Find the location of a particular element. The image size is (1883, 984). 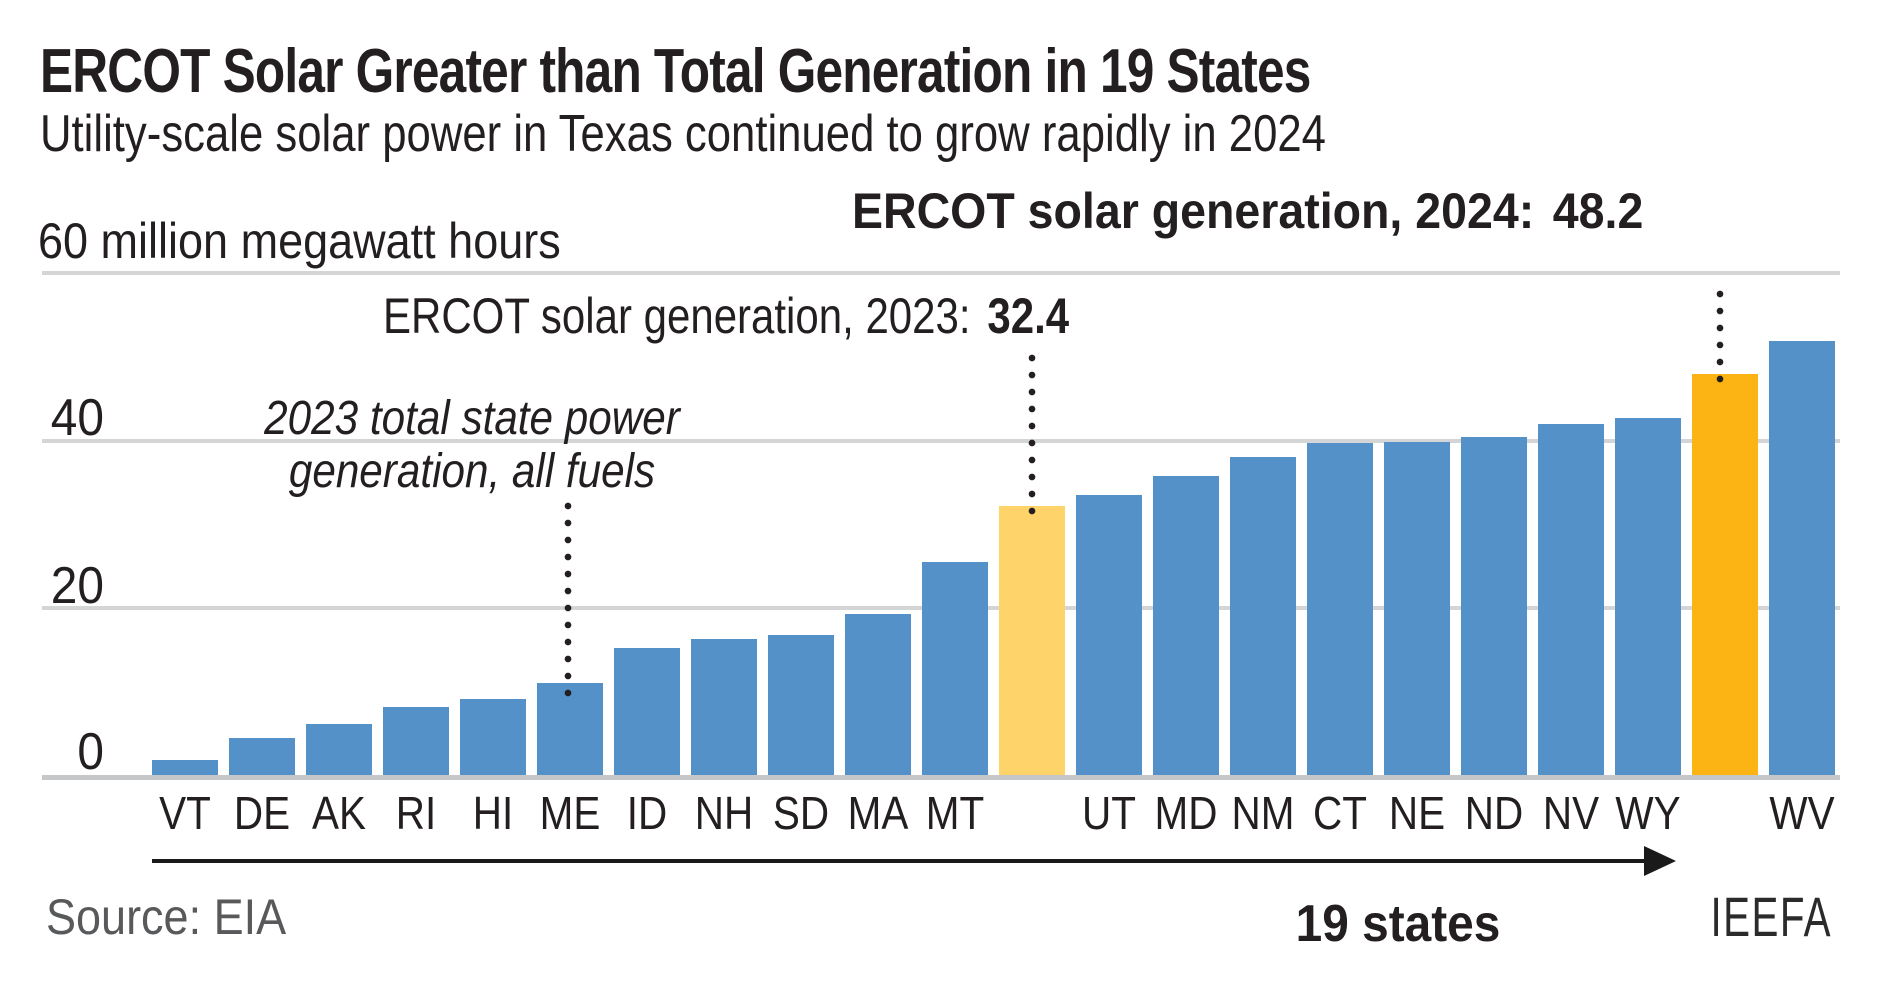

states-count-label: 19 states is located at coordinates (1398, 924).